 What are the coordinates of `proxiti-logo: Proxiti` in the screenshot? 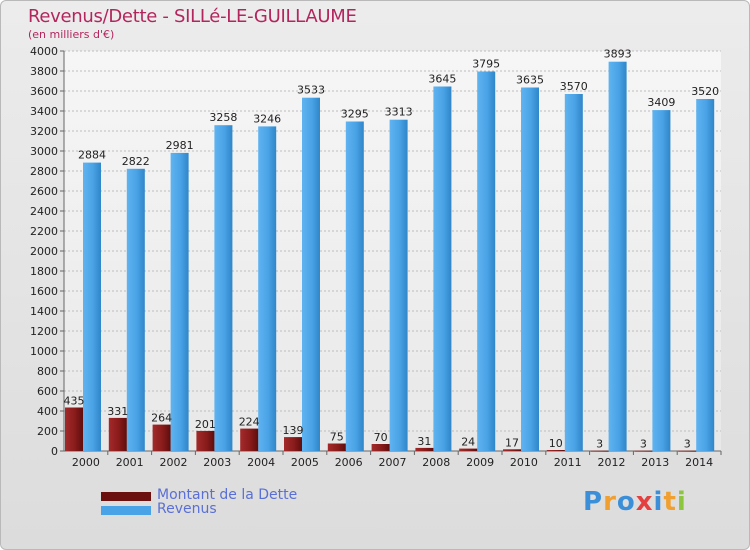 It's located at (635, 502).